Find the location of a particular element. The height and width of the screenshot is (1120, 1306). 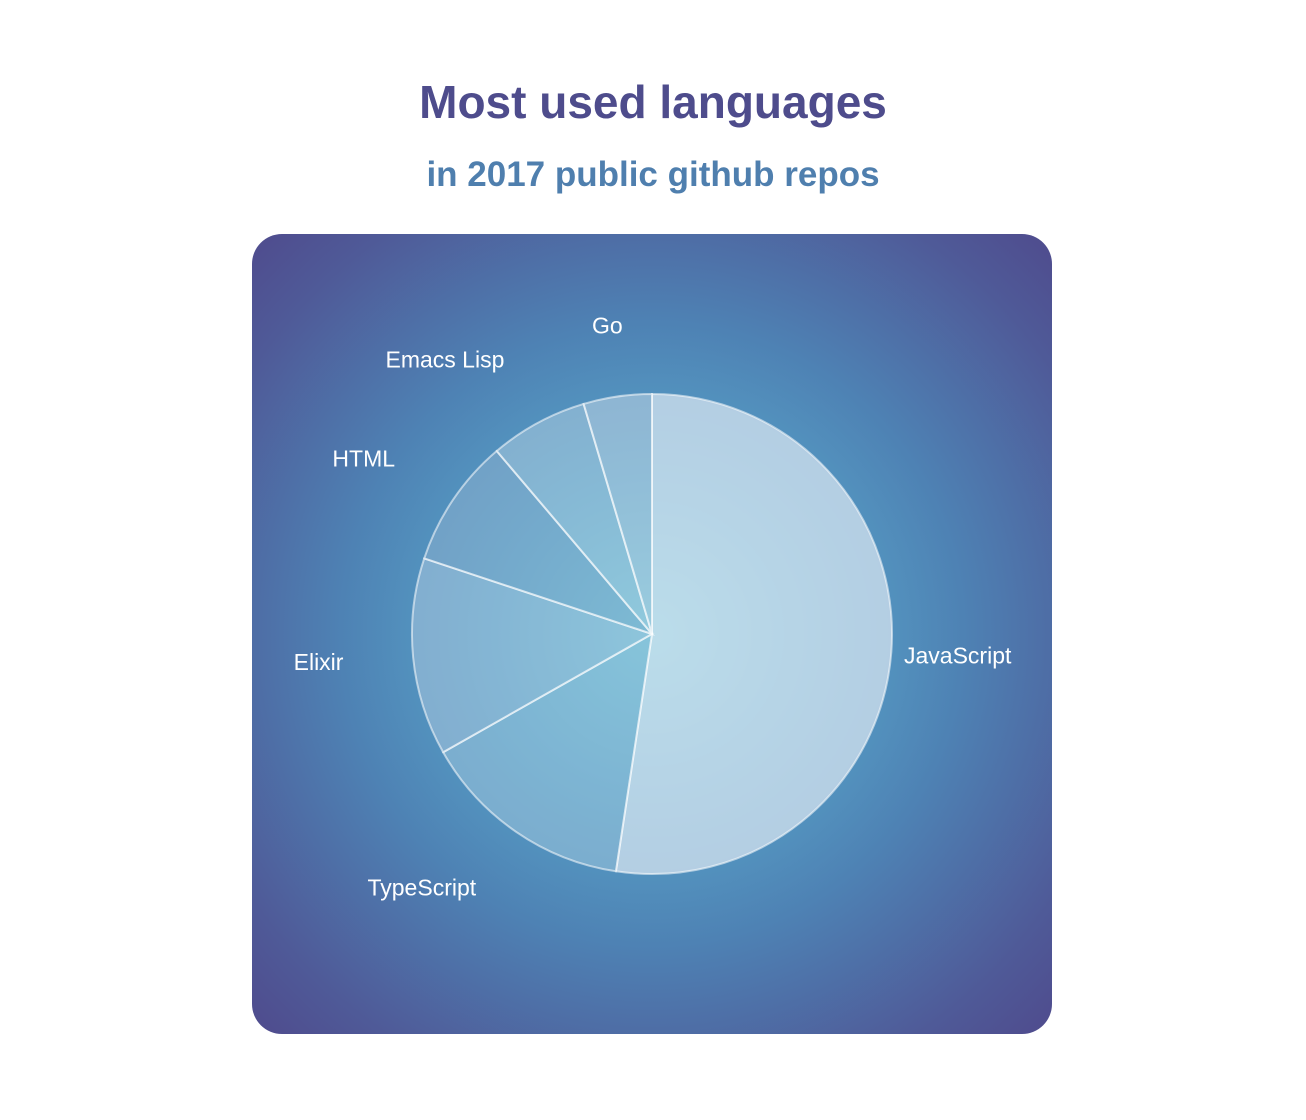

pie-label-emacs-lisp: Emacs Lisp is located at coordinates (444, 359).